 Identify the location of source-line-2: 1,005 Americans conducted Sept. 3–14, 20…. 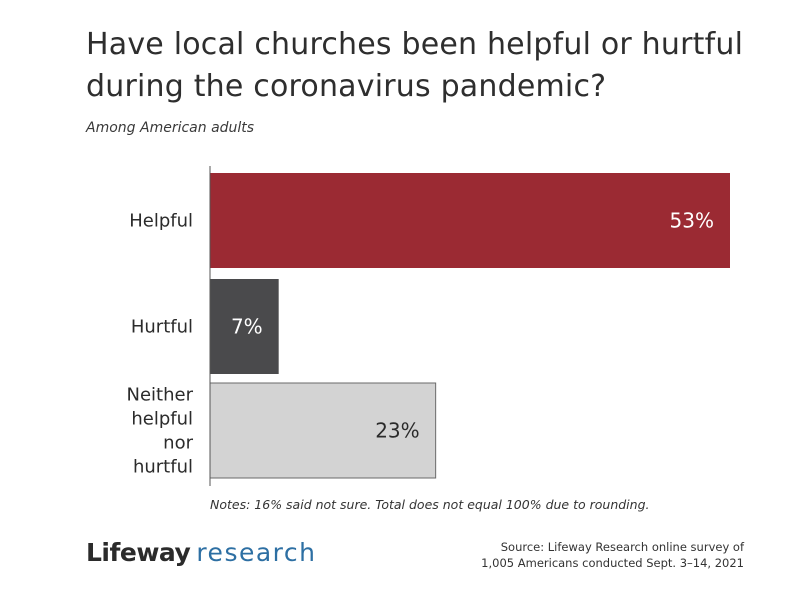
(612, 563).